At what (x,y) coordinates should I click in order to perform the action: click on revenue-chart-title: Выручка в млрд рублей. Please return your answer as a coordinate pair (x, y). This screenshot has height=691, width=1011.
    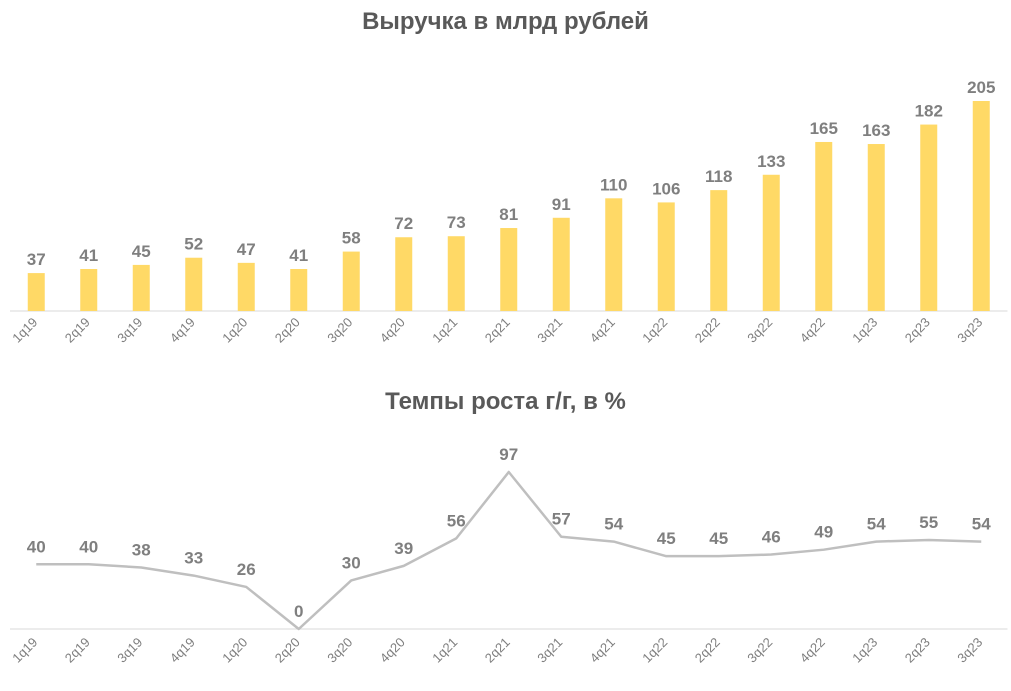
    Looking at the image, I should click on (505, 21).